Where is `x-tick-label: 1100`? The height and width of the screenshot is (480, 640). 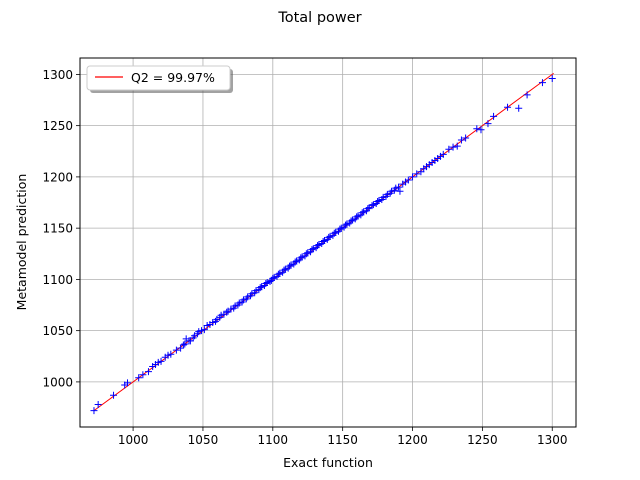
x-tick-label: 1100 is located at coordinates (273, 440).